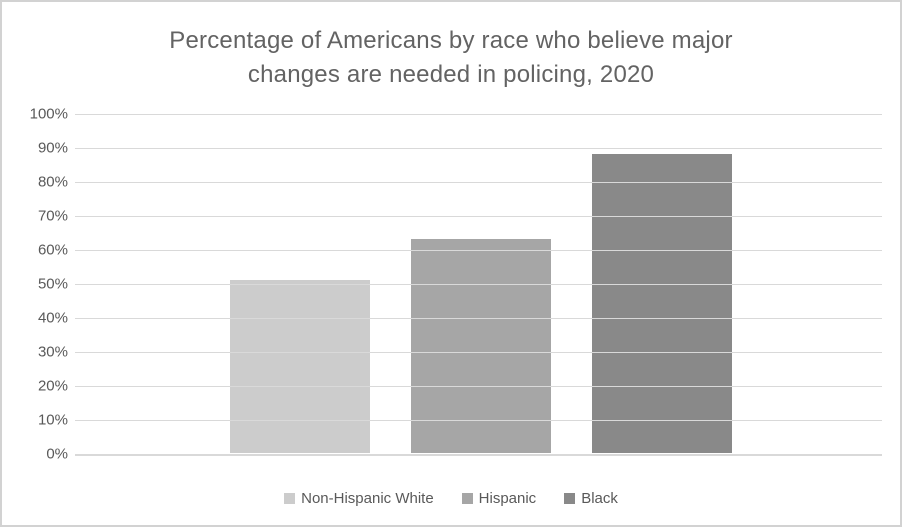 This screenshot has width=902, height=527. I want to click on legend-label: Non-Hispanic White, so click(367, 498).